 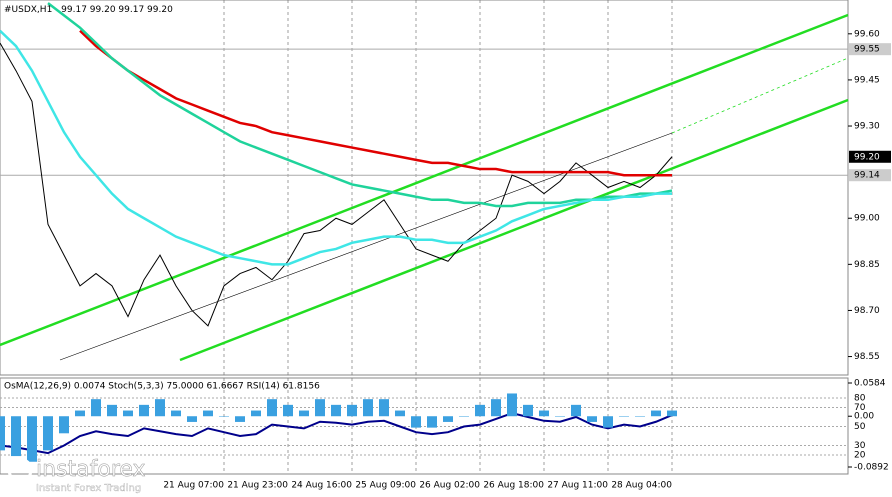 What do you see at coordinates (870, 384) in the screenshot?
I see `y2-tick-label: 0.0584` at bounding box center [870, 384].